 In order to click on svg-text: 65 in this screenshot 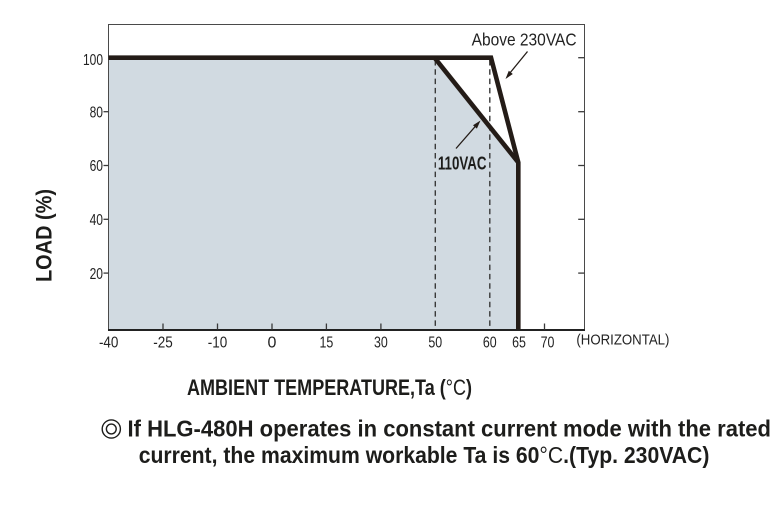, I will do `click(519, 343)`.